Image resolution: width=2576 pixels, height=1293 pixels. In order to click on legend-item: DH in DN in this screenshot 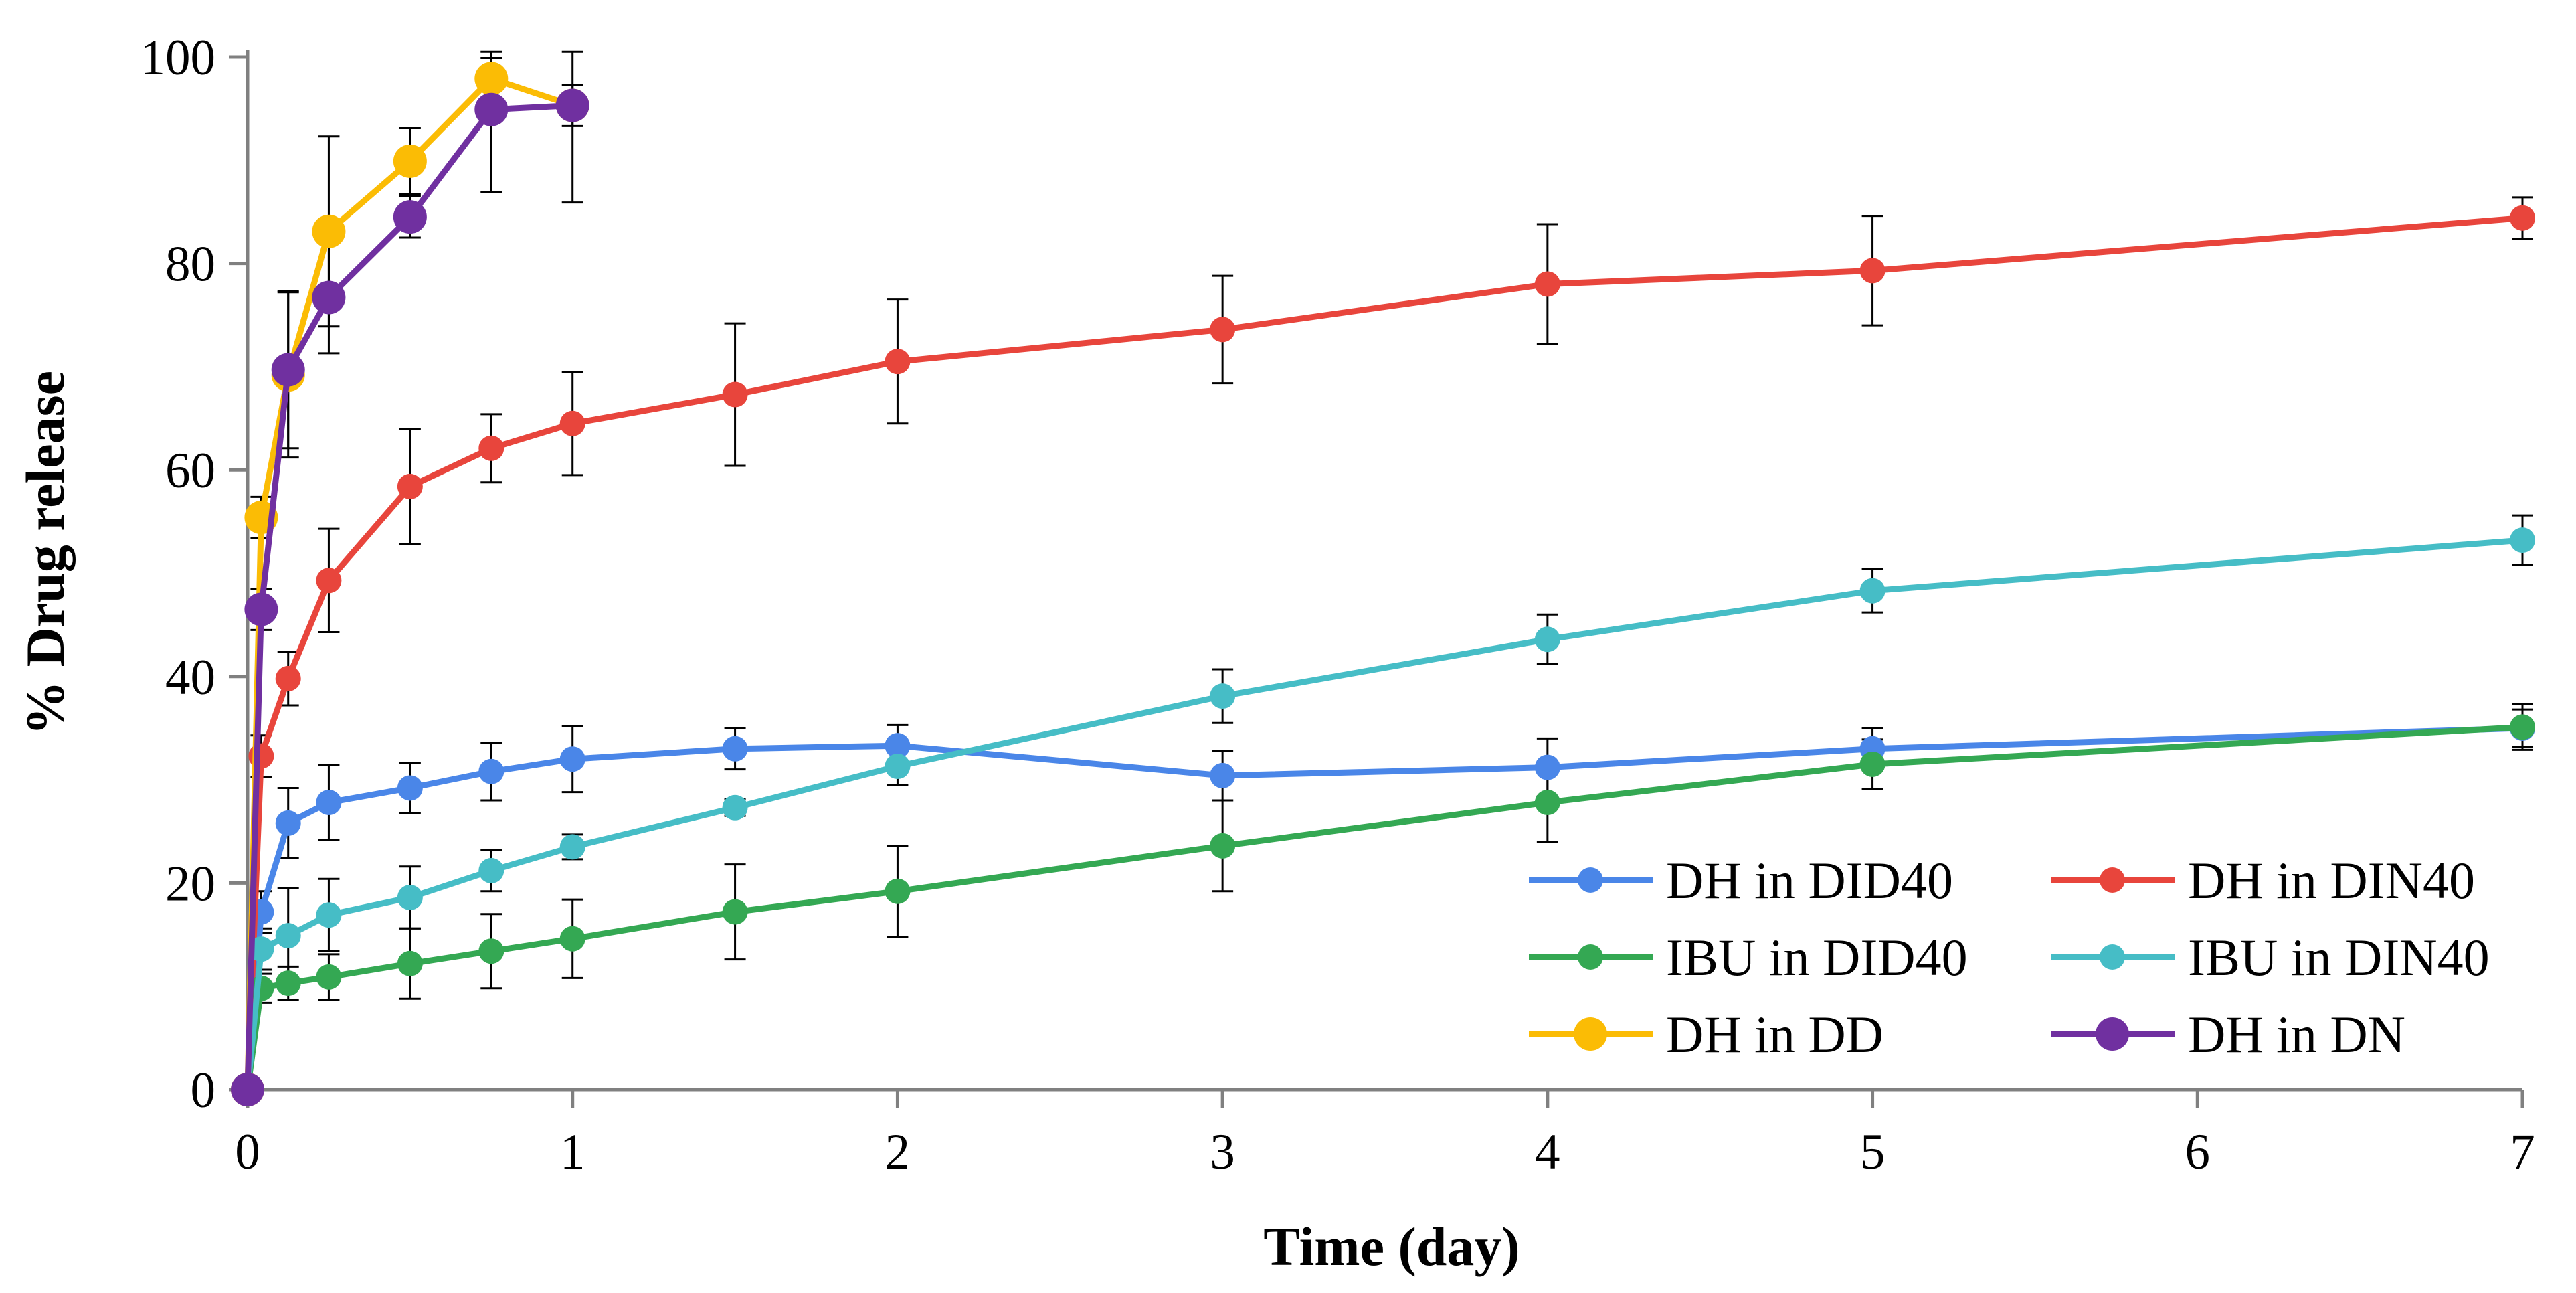, I will do `click(2228, 1034)`.